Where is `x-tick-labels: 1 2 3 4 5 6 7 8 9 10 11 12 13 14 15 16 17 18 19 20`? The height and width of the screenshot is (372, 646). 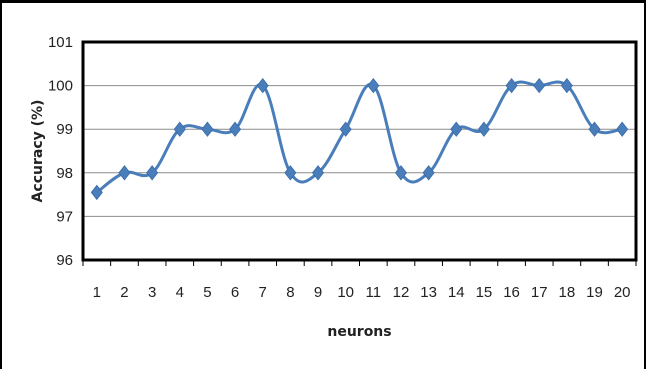 x-tick-labels: 1 2 3 4 5 6 7 8 9 10 11 12 13 14 15 16 17 18 19 20 is located at coordinates (359, 280).